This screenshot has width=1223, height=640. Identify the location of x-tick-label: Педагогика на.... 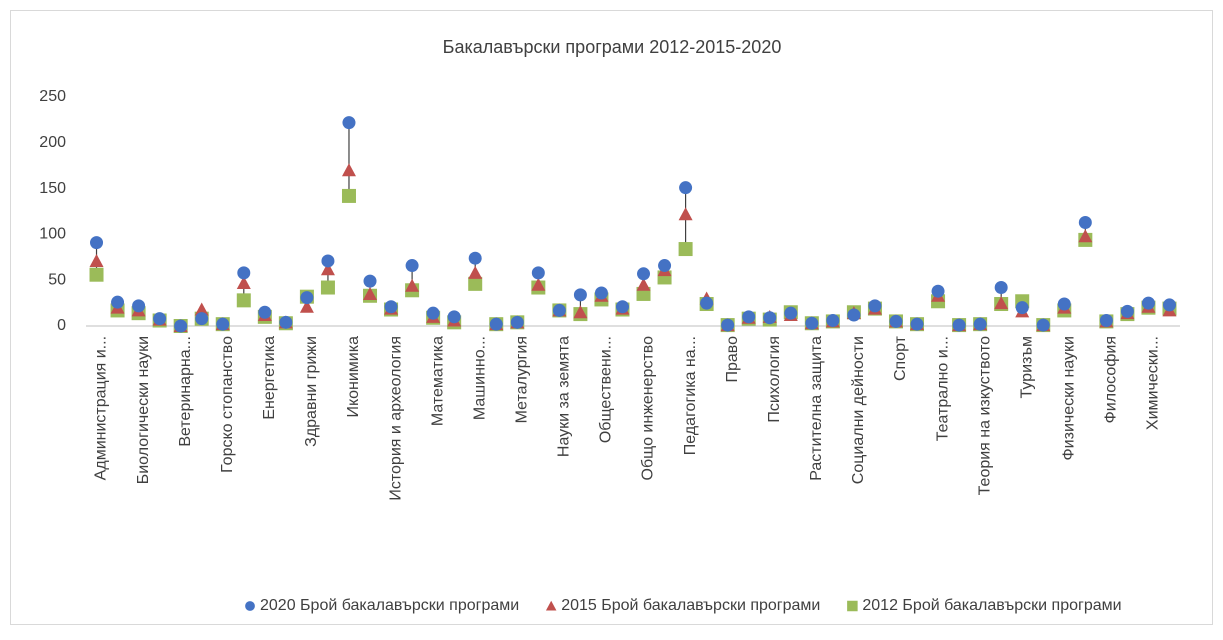
(690, 395).